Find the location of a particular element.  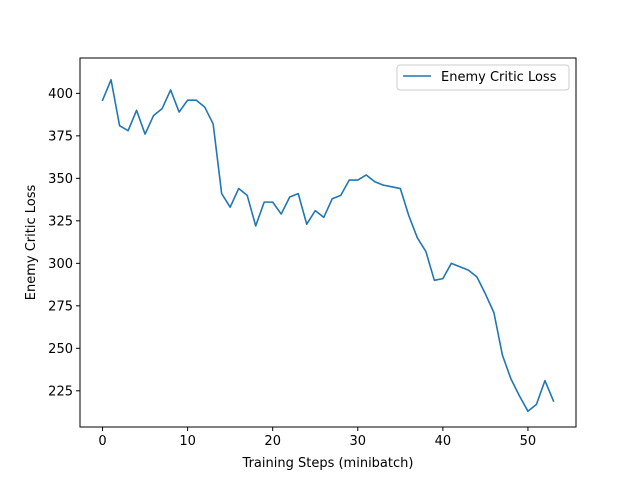

x-axis-ticks: 0 10 20 30 40 50 is located at coordinates (317, 438).